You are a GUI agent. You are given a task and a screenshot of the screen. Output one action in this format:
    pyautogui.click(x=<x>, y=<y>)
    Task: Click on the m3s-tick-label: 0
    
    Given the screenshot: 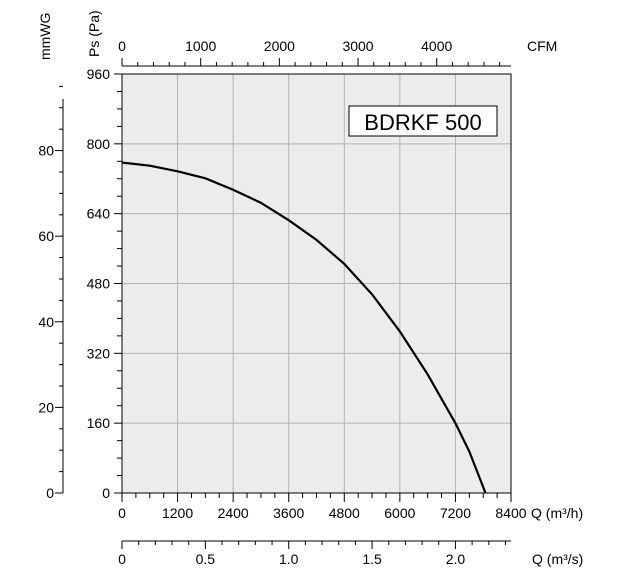 What is the action you would take?
    pyautogui.click(x=122, y=559)
    